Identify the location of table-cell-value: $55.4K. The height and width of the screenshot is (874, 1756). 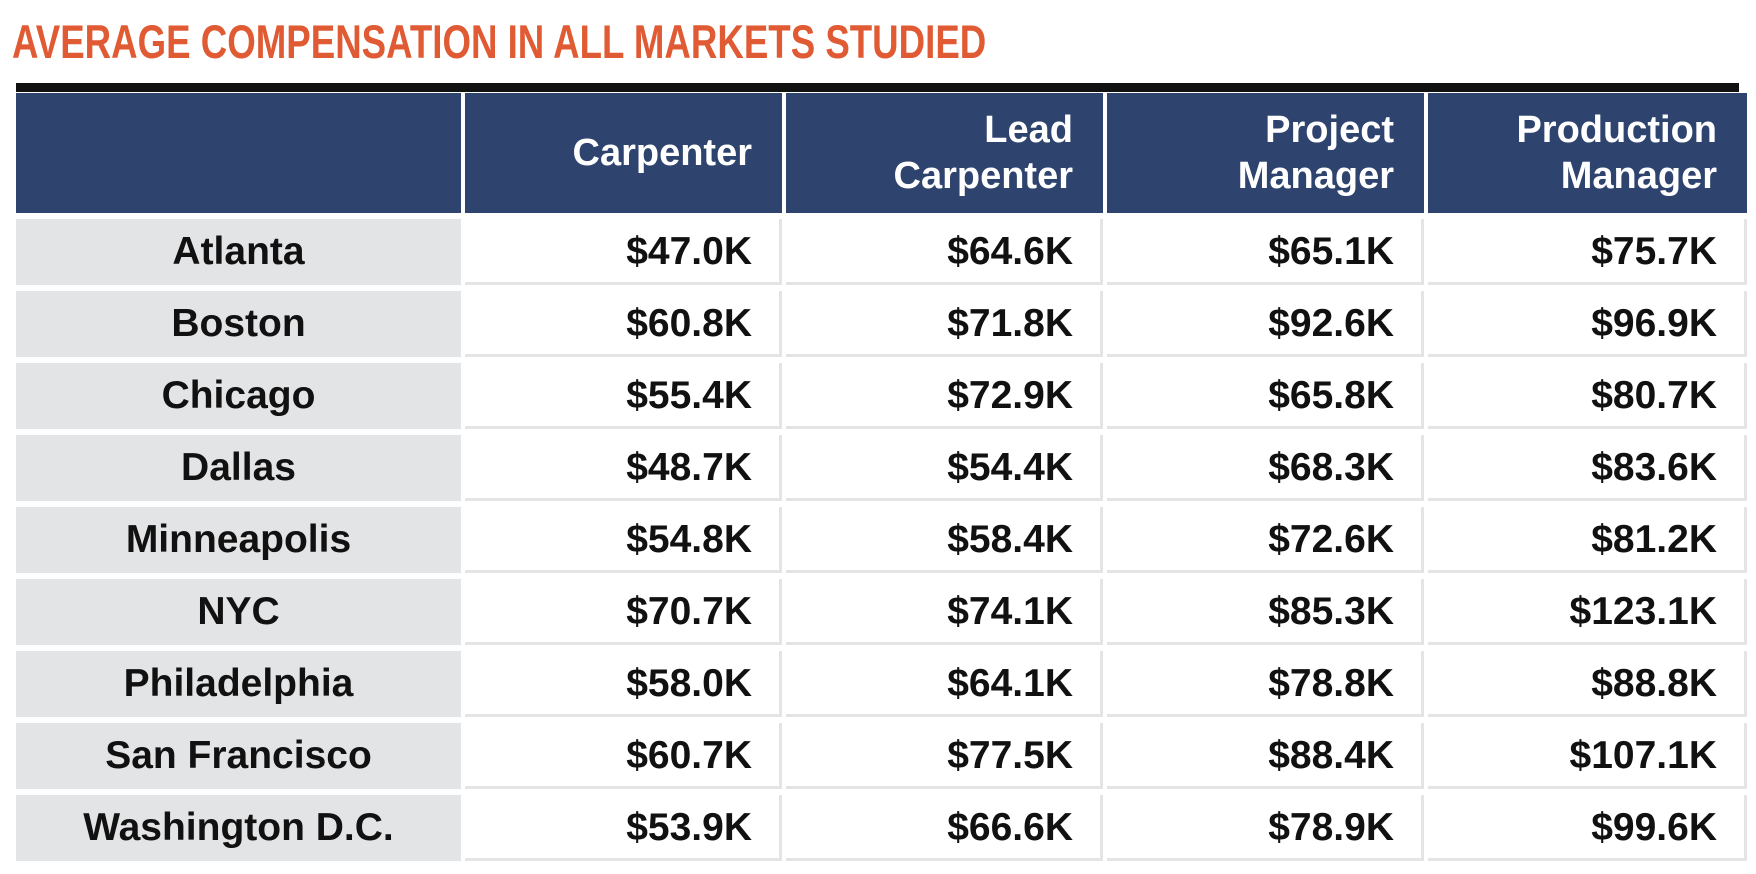
(623, 396).